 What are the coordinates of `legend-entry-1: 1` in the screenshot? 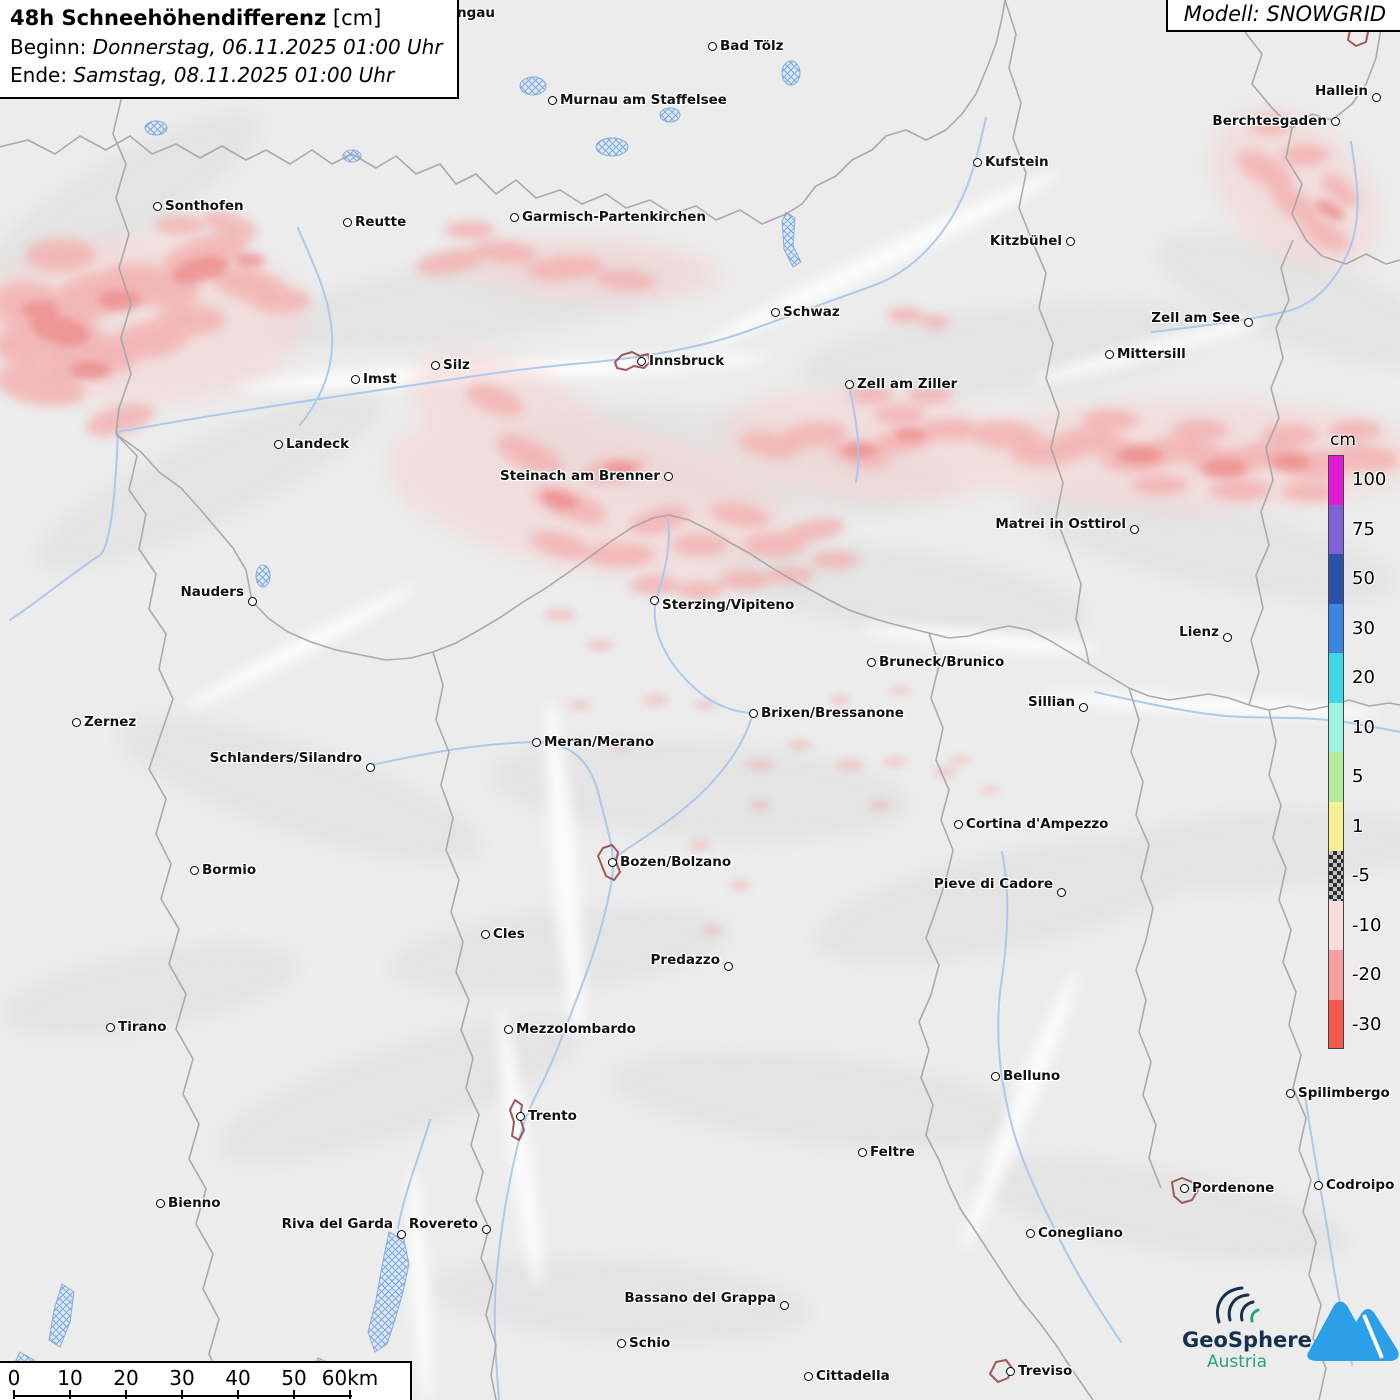 It's located at (1357, 826).